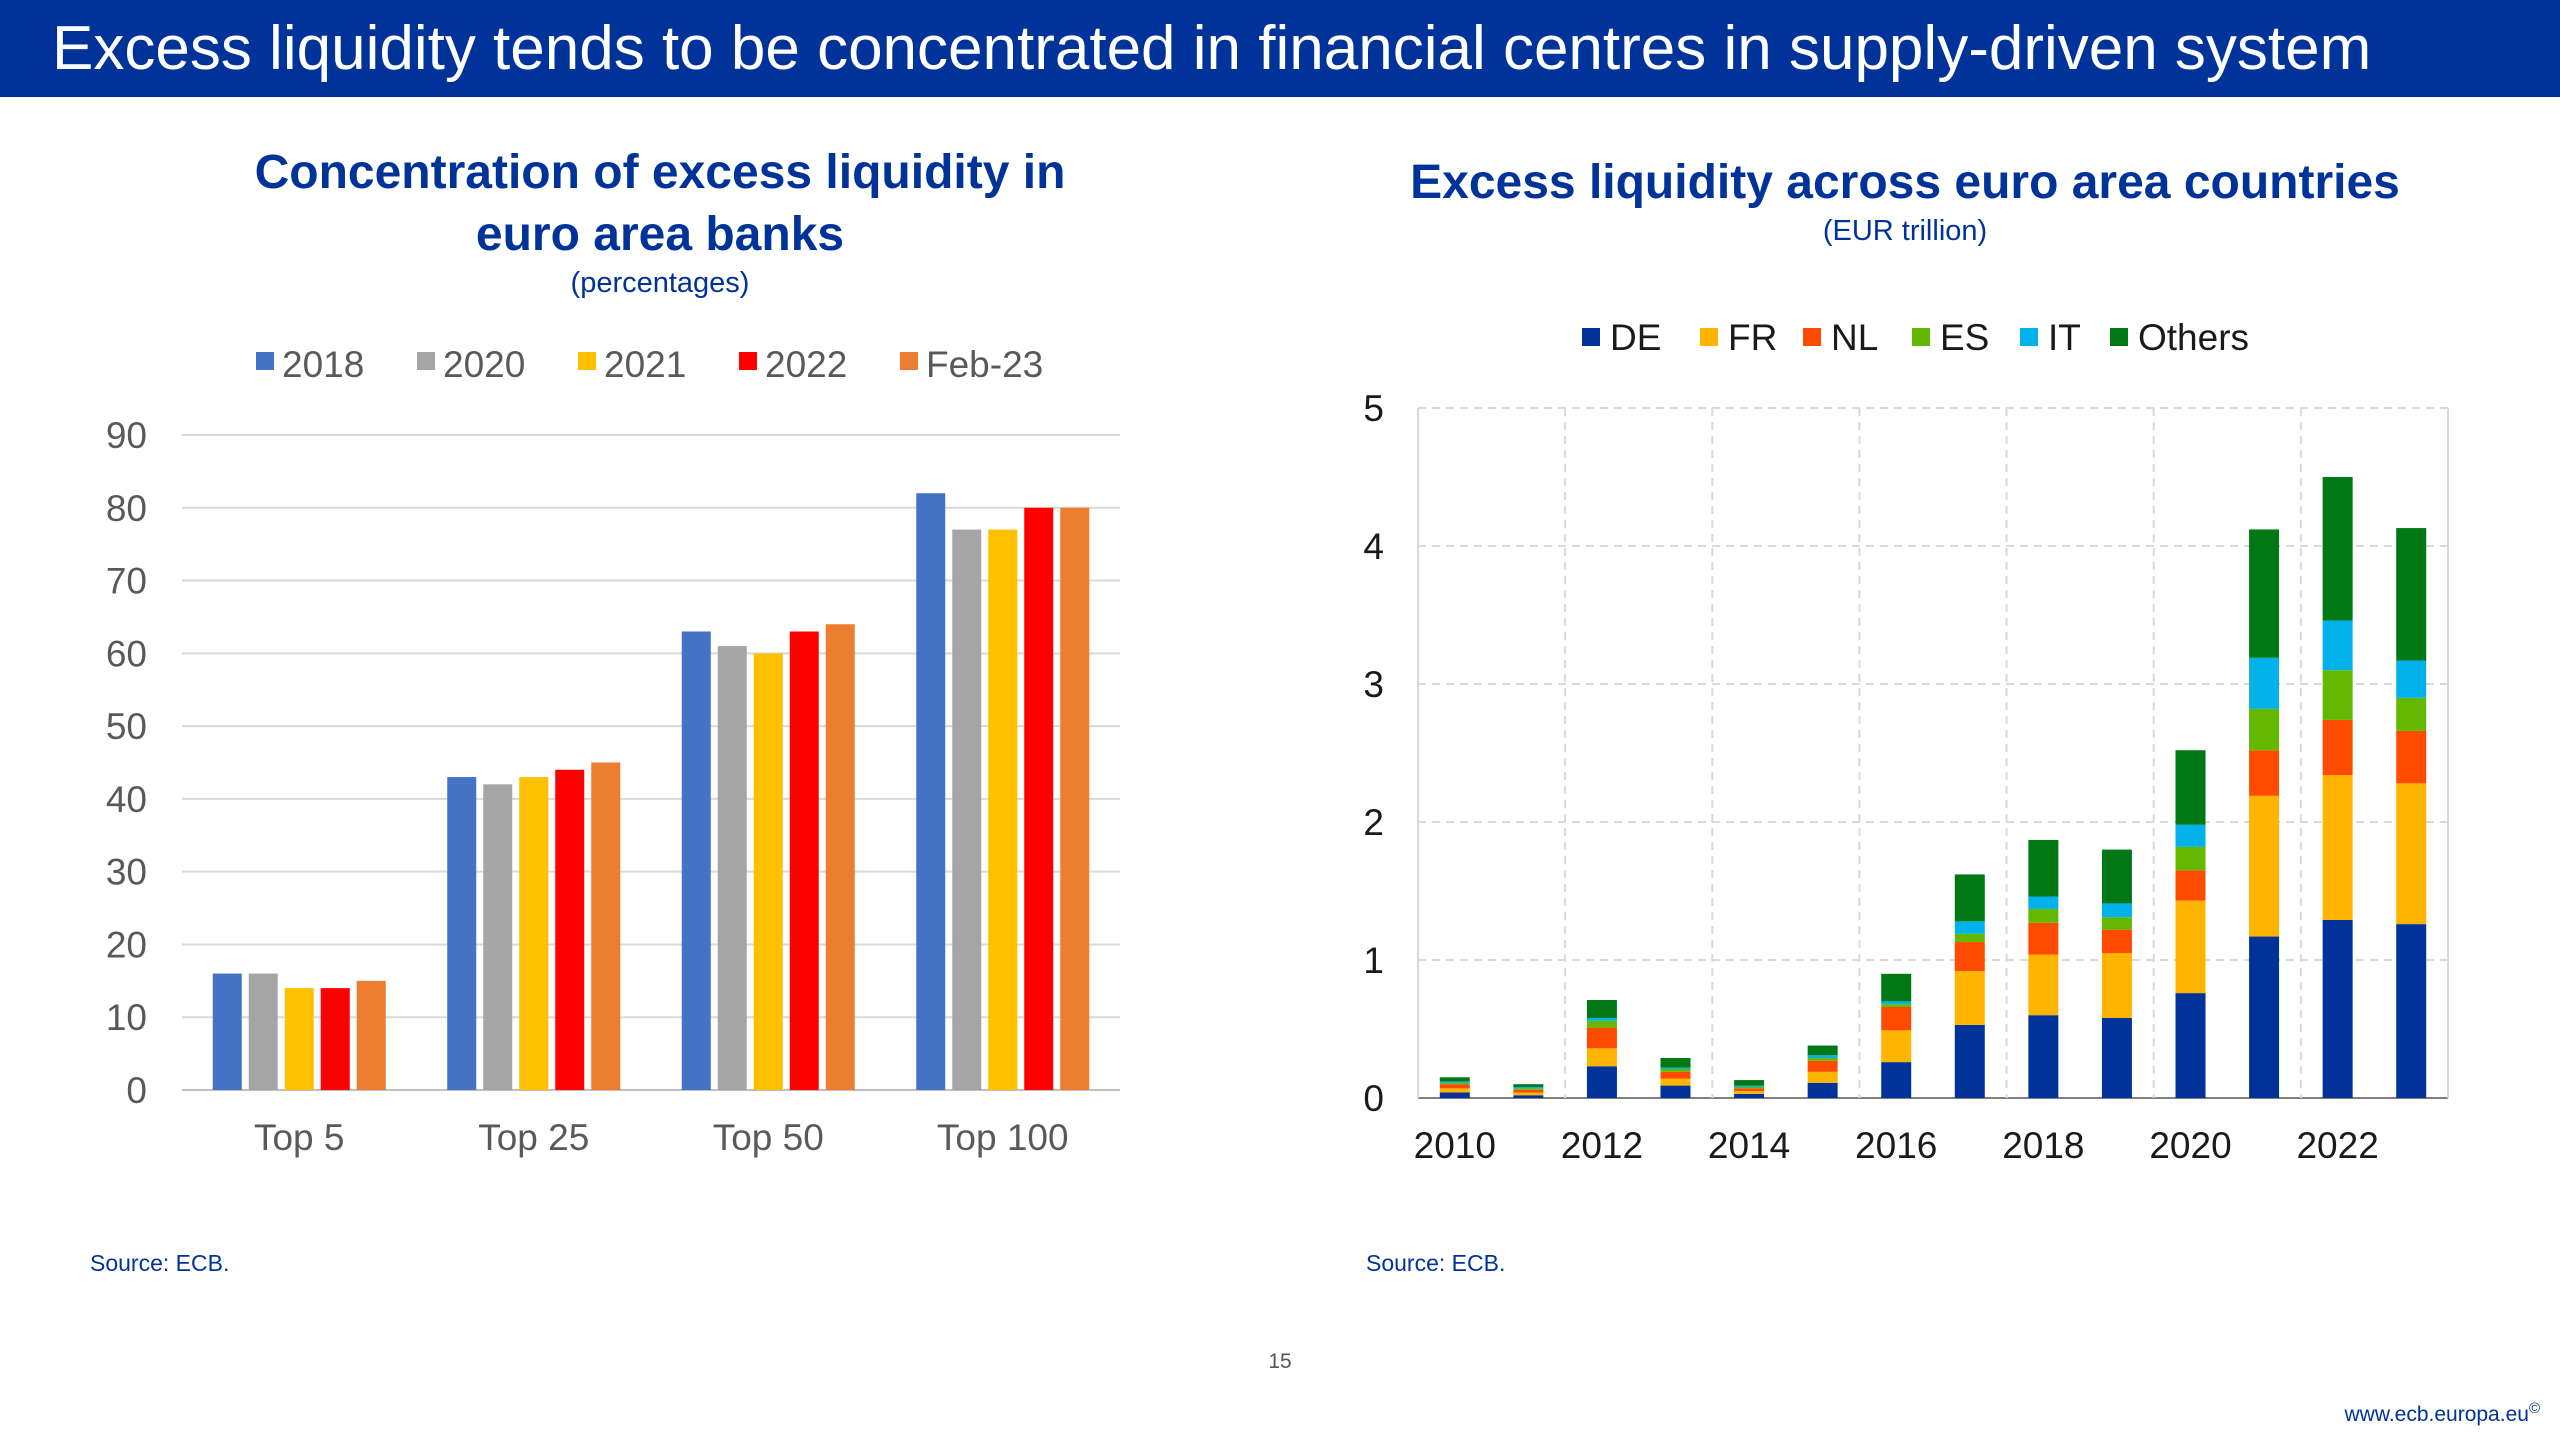 The image size is (2560, 1440). I want to click on bar-2010-IT, so click(1454, 1082).